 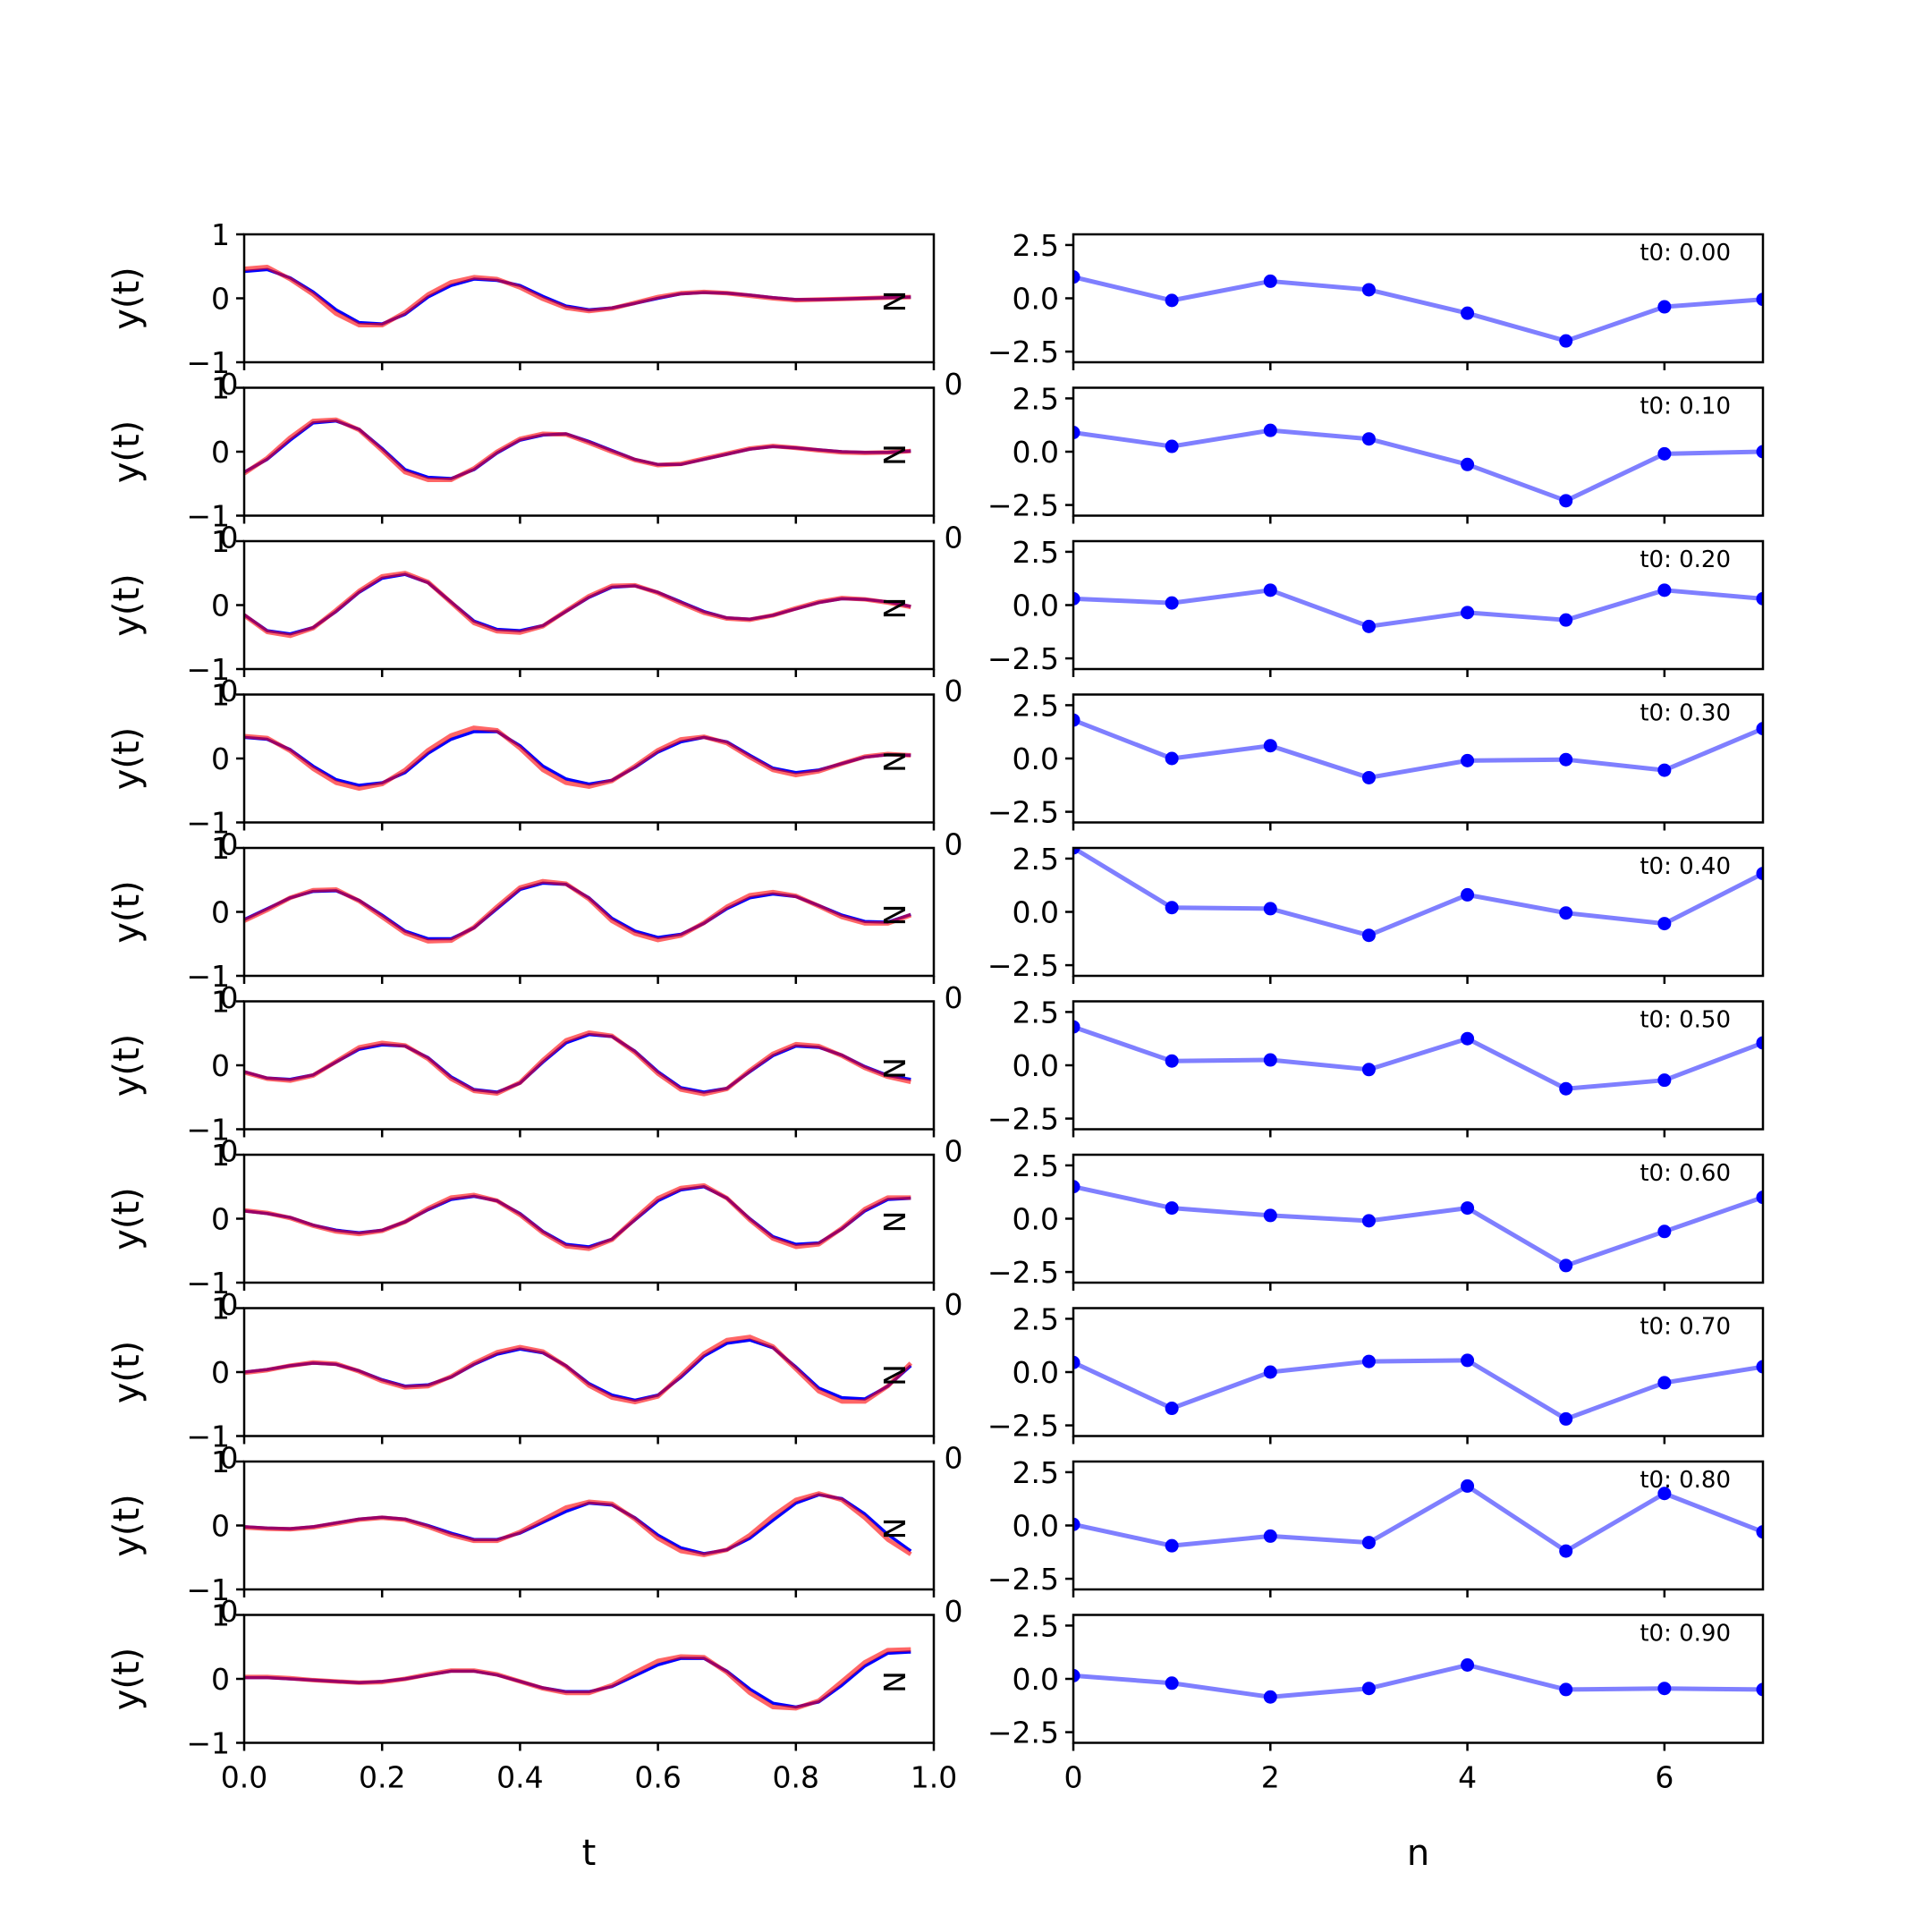 I want to click on right-panel: 2.5 0.0 −2.5 t0: 0.60, so click(x=1376, y=1219).